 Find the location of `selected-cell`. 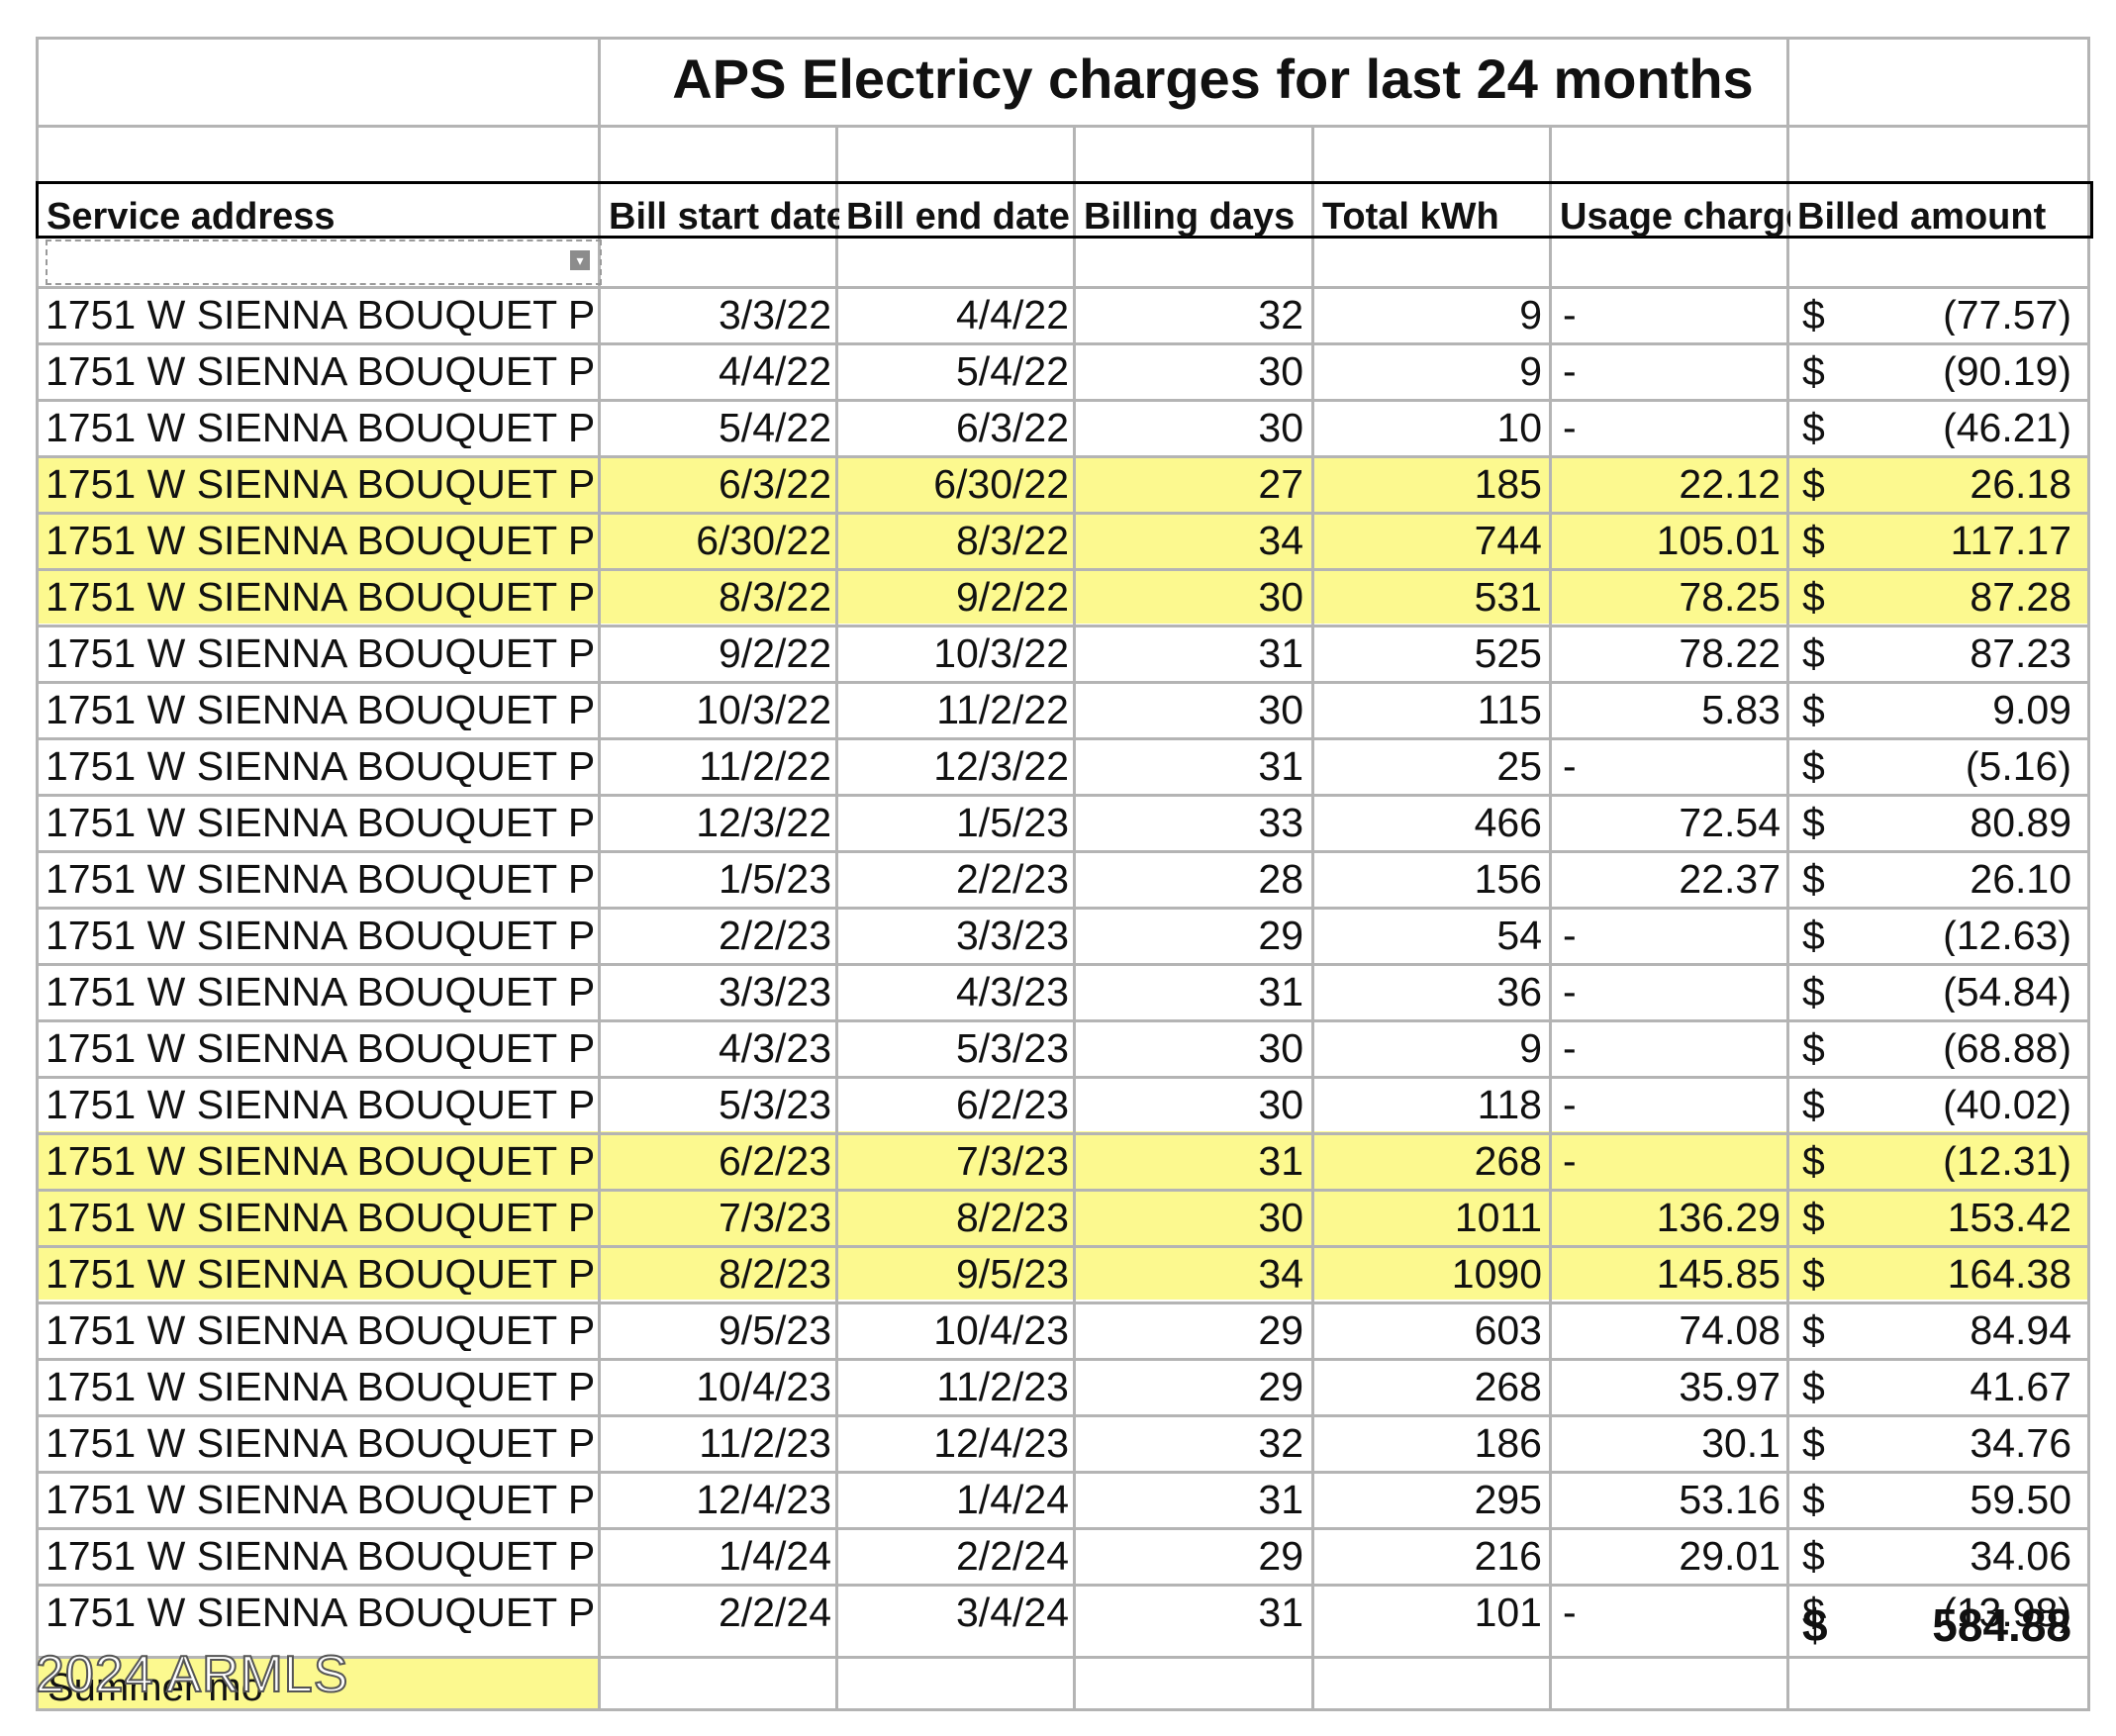

selected-cell is located at coordinates (324, 262).